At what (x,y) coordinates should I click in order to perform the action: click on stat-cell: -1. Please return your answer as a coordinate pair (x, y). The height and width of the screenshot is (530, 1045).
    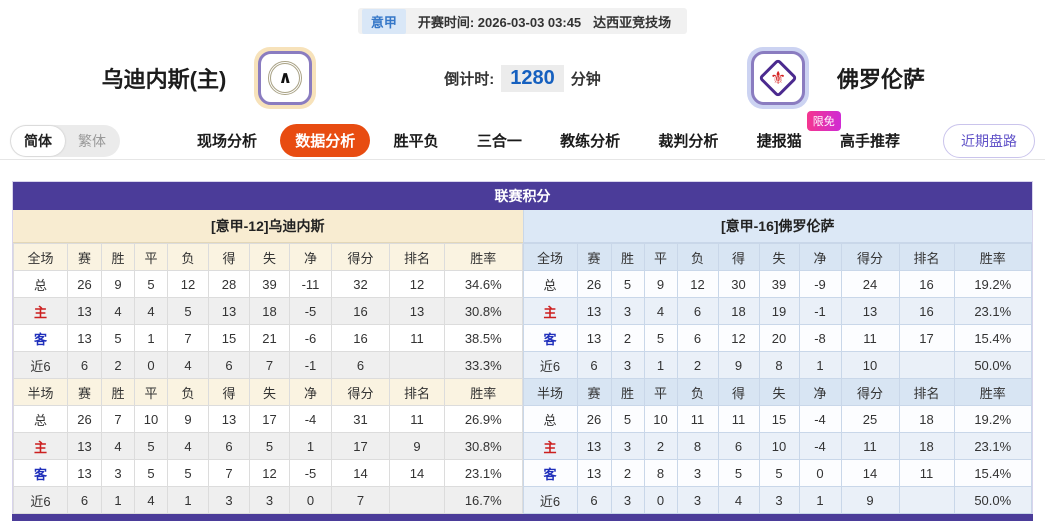
    Looking at the image, I should click on (310, 365).